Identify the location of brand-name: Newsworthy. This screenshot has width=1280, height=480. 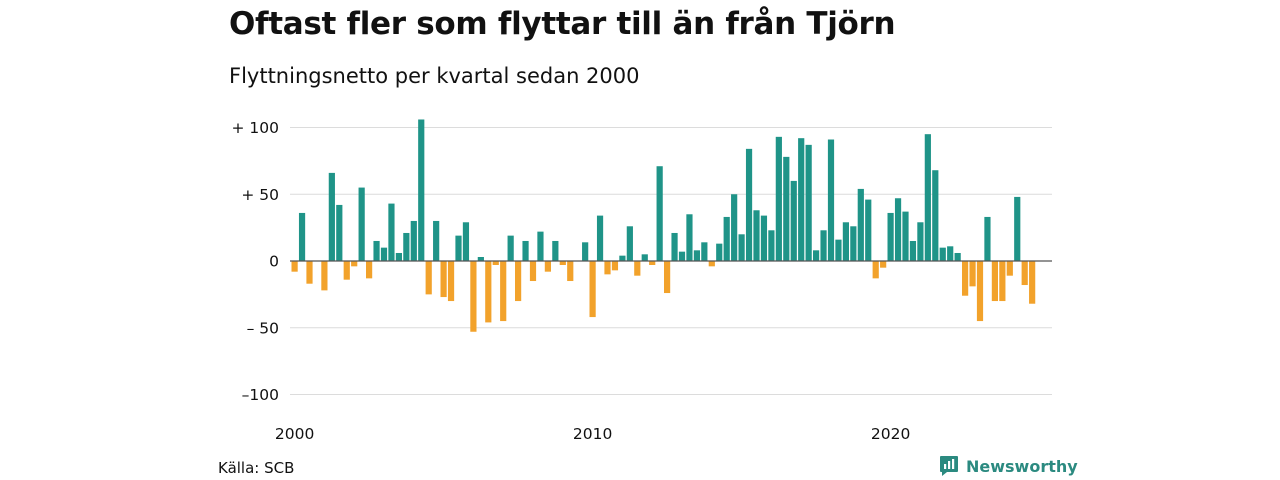
(1022, 466).